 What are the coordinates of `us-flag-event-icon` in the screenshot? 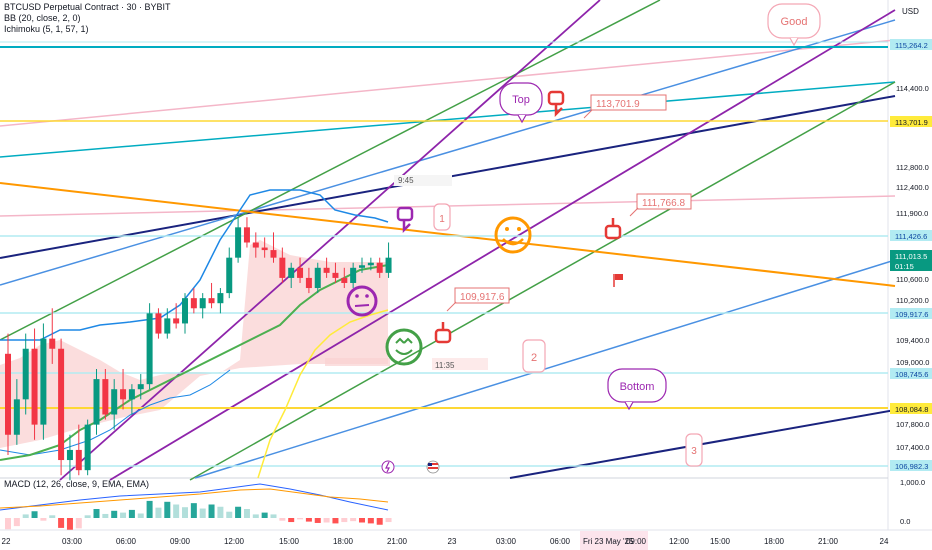 It's located at (433, 467).